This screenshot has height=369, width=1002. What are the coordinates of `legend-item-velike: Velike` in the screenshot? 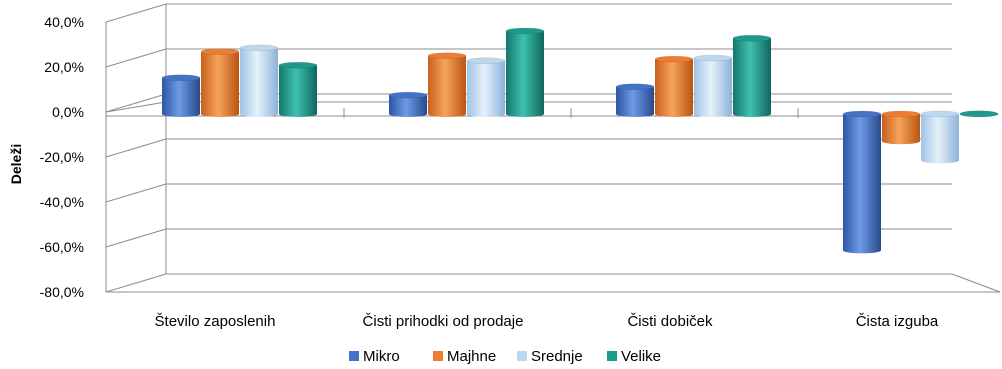 It's located at (634, 356).